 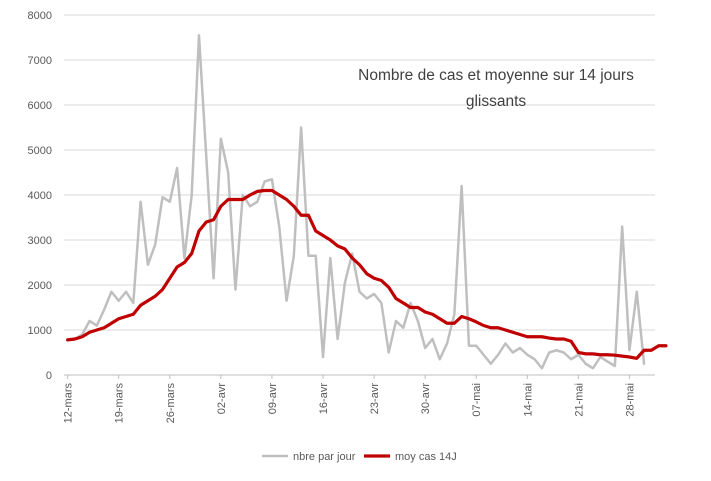 What do you see at coordinates (375, 399) in the screenshot?
I see `x-tick-label: 23-avr` at bounding box center [375, 399].